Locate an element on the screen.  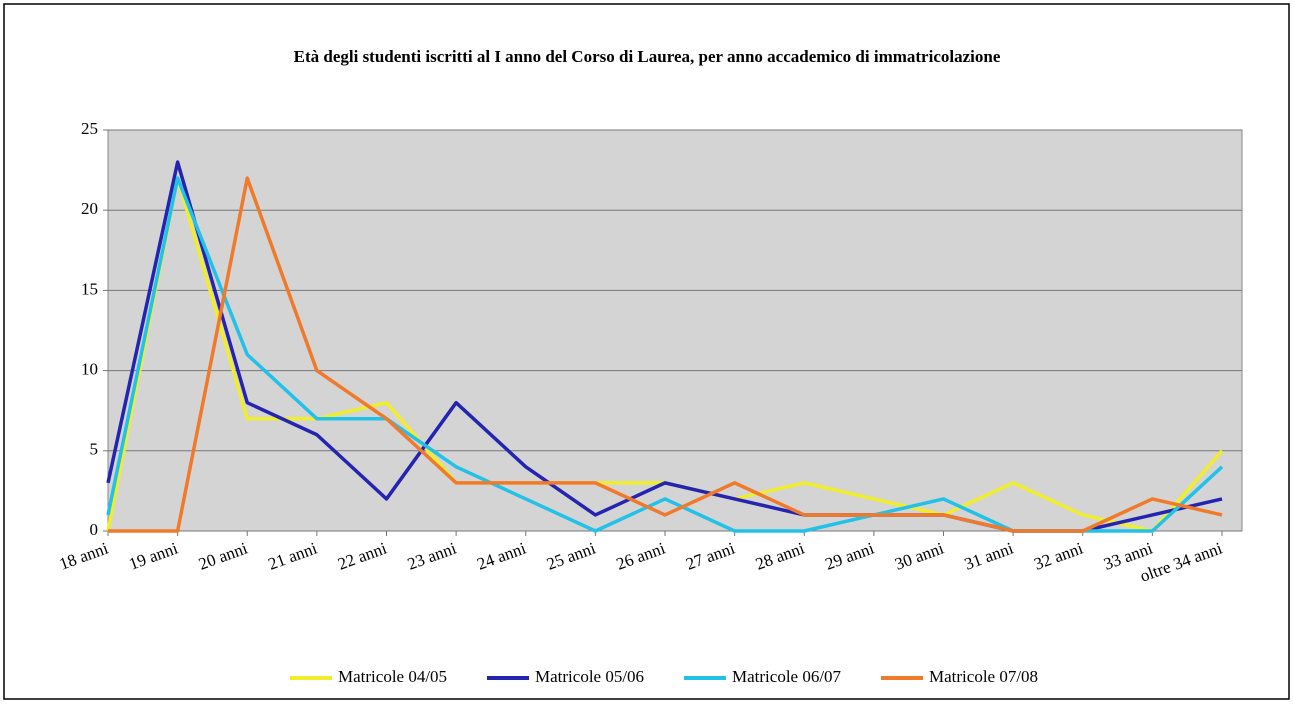
y-tick-label: 5 is located at coordinates (94, 449).